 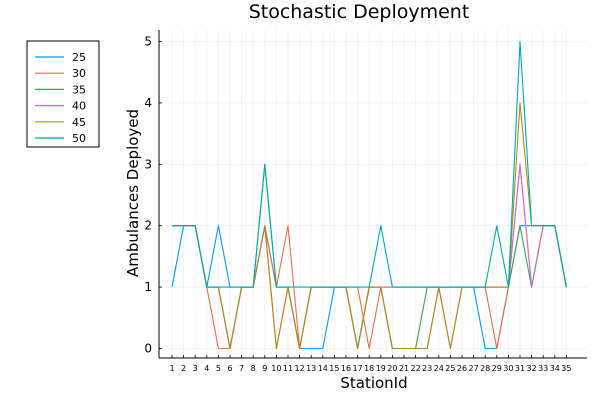 I want to click on legend: 25 30 35 40 45 50, so click(x=63, y=94).